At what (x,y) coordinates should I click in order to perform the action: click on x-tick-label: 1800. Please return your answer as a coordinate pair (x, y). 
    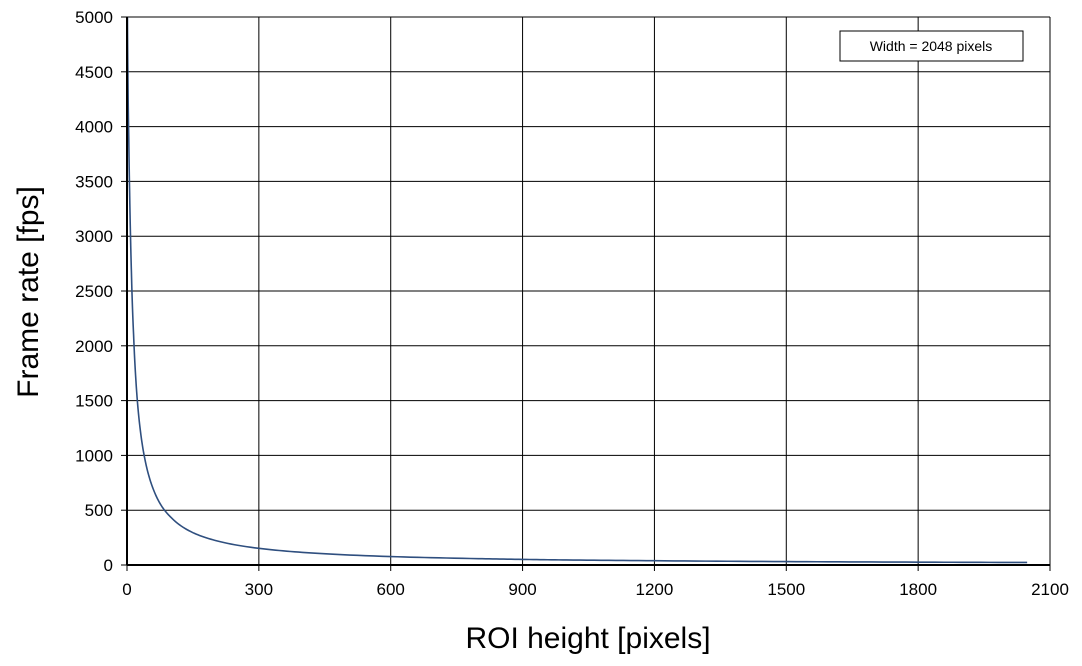
    Looking at the image, I should click on (918, 589).